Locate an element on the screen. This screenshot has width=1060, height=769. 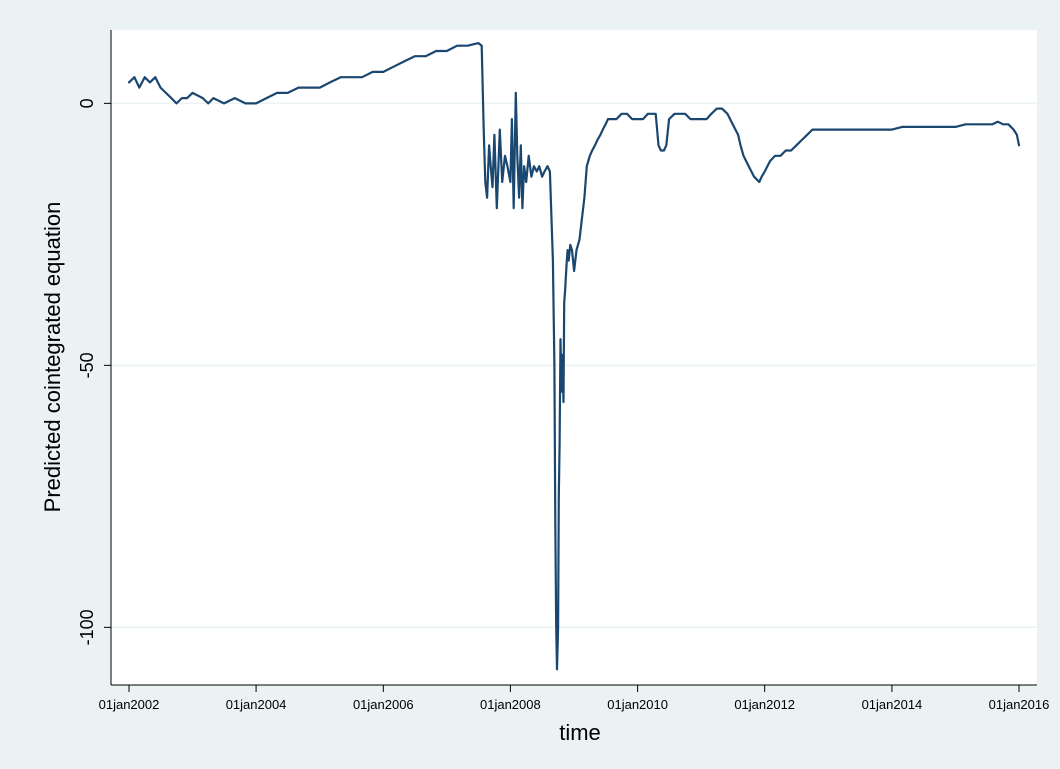
x-tick-label: 01jan2016 is located at coordinates (1019, 704).